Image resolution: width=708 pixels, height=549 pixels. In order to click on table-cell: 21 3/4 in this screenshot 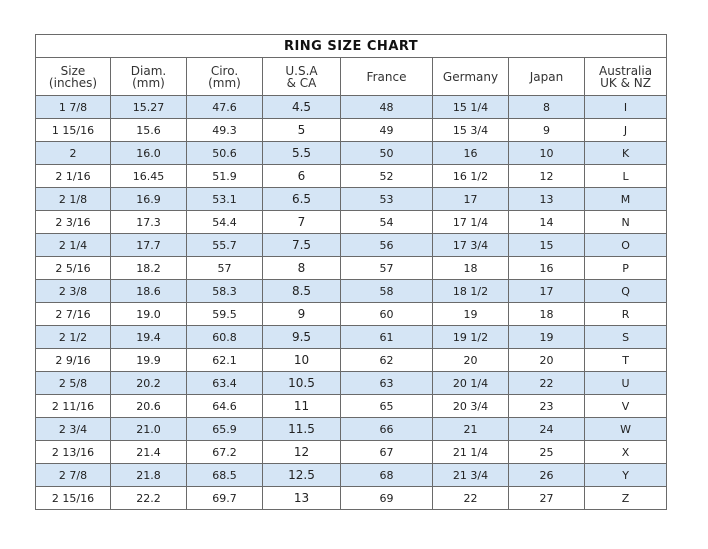, I will do `click(470, 475)`.